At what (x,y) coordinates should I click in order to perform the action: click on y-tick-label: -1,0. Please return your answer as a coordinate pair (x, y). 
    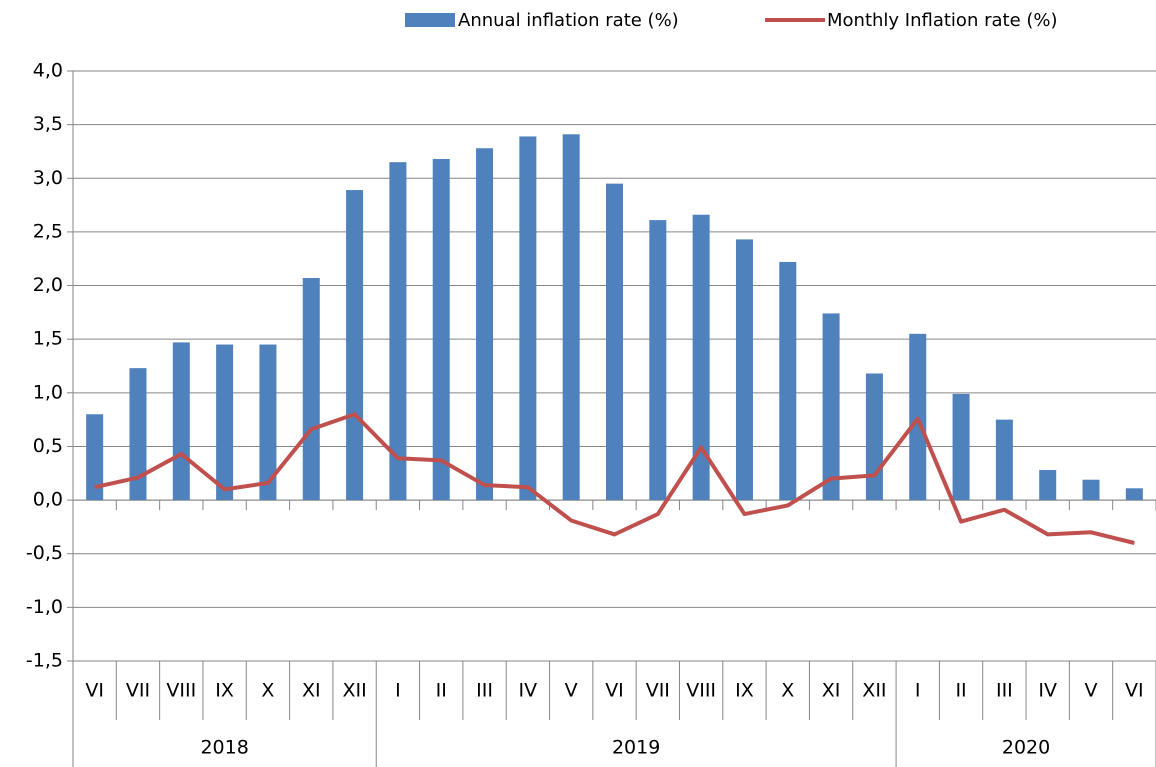
    Looking at the image, I should click on (44, 607).